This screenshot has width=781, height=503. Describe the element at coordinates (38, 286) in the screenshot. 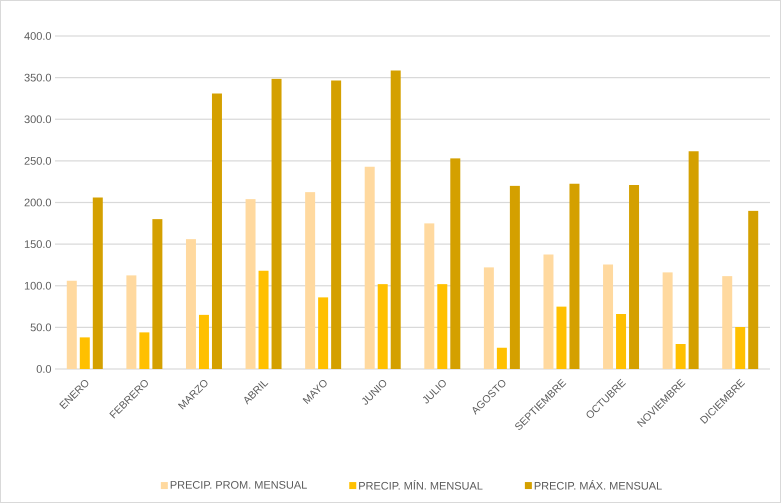

I see `y-tick-label: 100.0` at that location.